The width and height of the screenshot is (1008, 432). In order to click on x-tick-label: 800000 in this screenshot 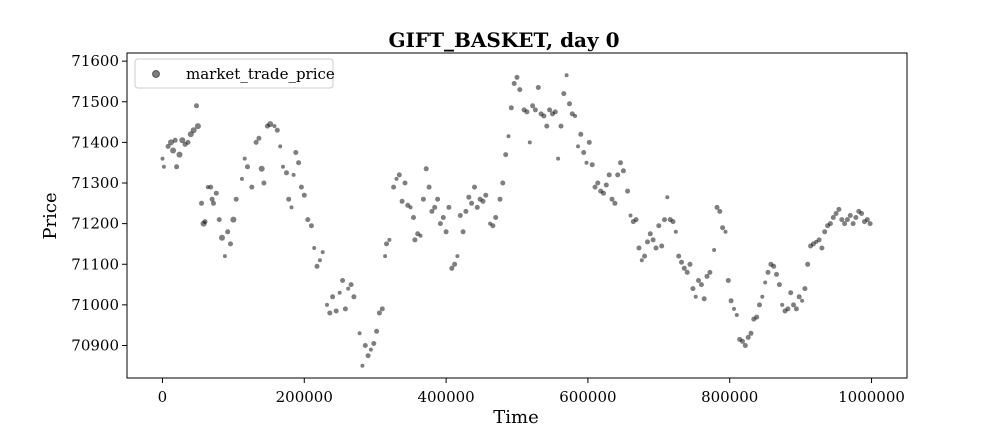, I will do `click(729, 397)`.